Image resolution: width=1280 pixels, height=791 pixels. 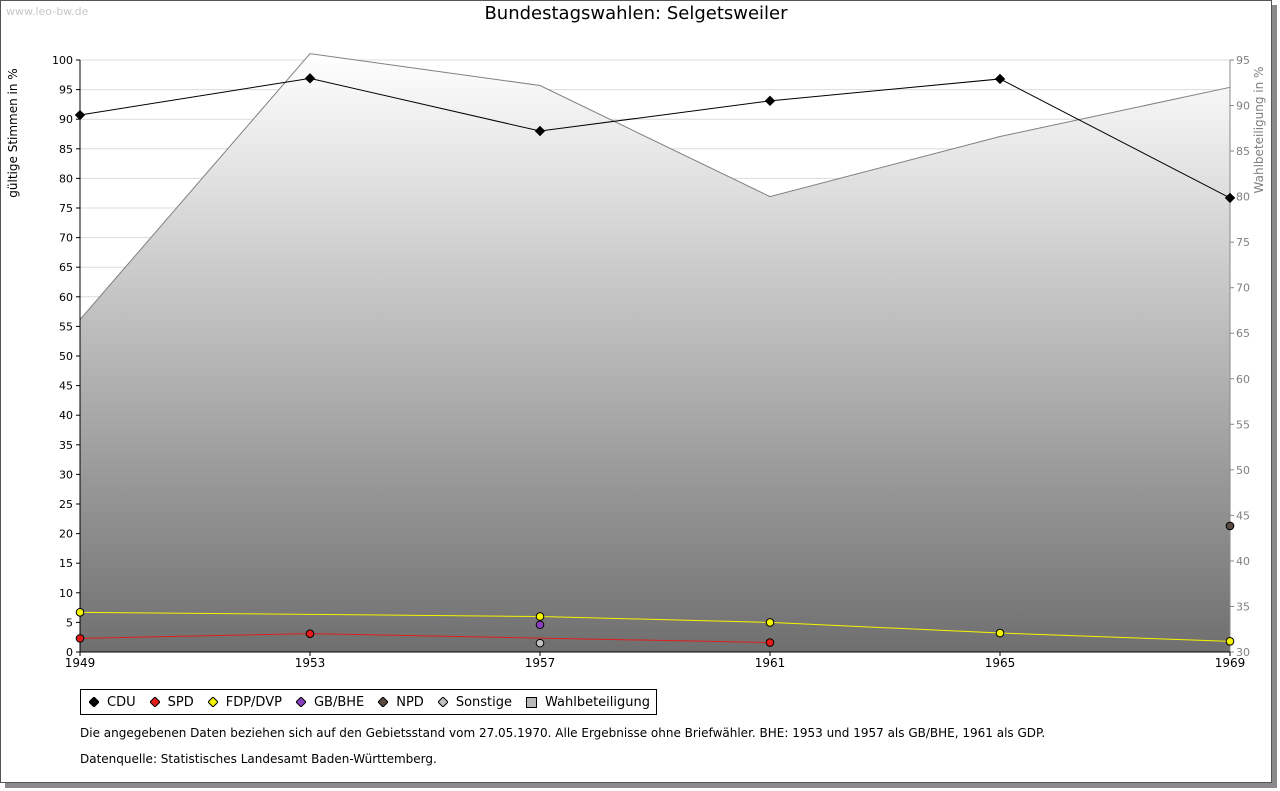 I want to click on y2-tick-label: 40, so click(x=1243, y=561).